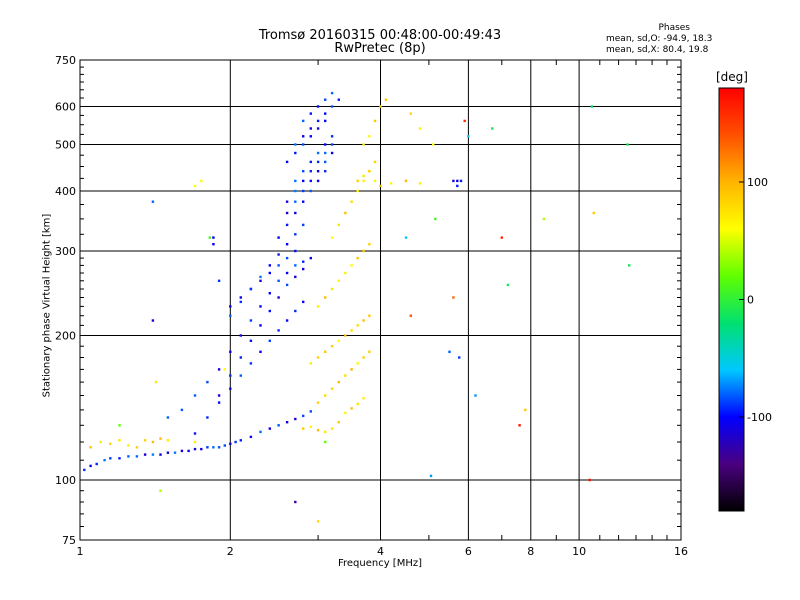  I want to click on chart-subtitle: RwPretec (8p), so click(380, 48).